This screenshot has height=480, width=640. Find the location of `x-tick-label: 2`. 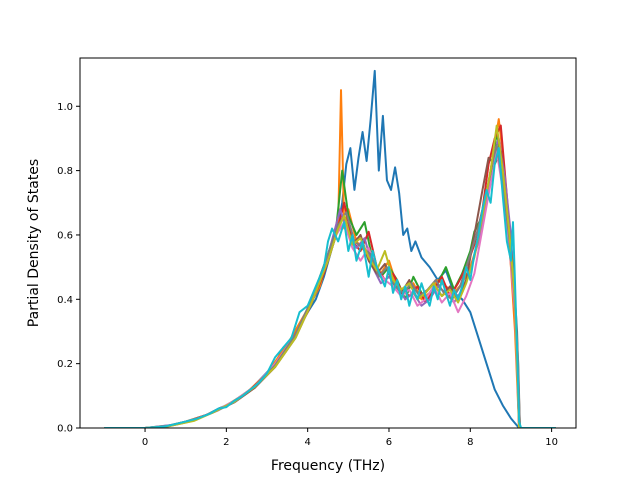

x-tick-label: 2 is located at coordinates (226, 442).